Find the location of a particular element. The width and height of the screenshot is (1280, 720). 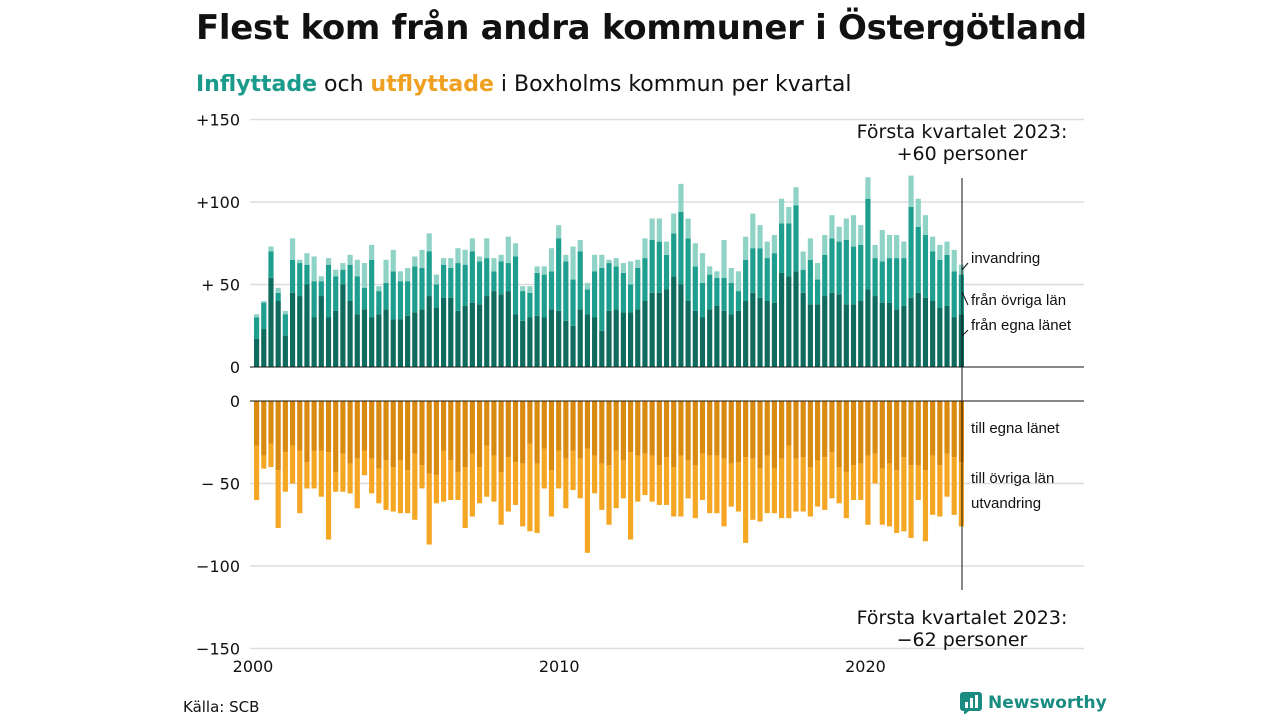

annotation-top-line1: Första kvartalet 2023: is located at coordinates (962, 132).